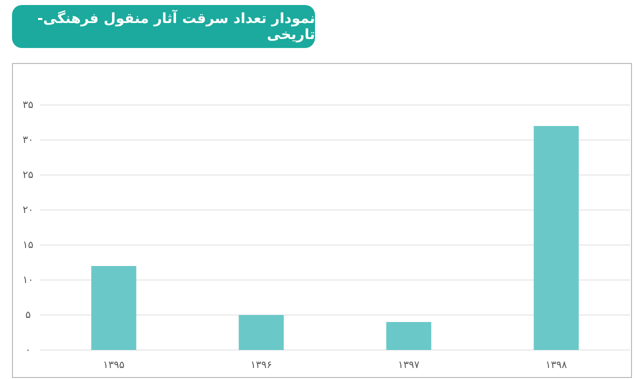 Image resolution: width=640 pixels, height=379 pixels. What do you see at coordinates (28, 210) in the screenshot?
I see `y-tick-label: ۲۰` at bounding box center [28, 210].